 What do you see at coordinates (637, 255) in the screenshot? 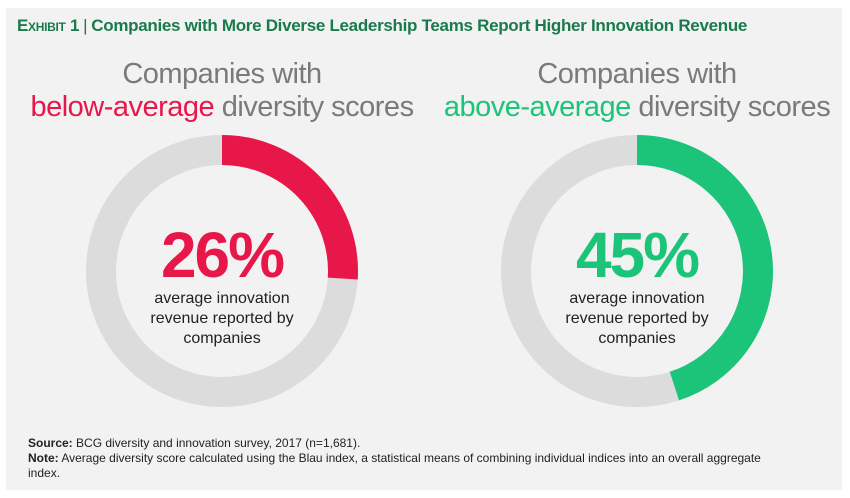
I see `right-value-label: 45%` at bounding box center [637, 255].